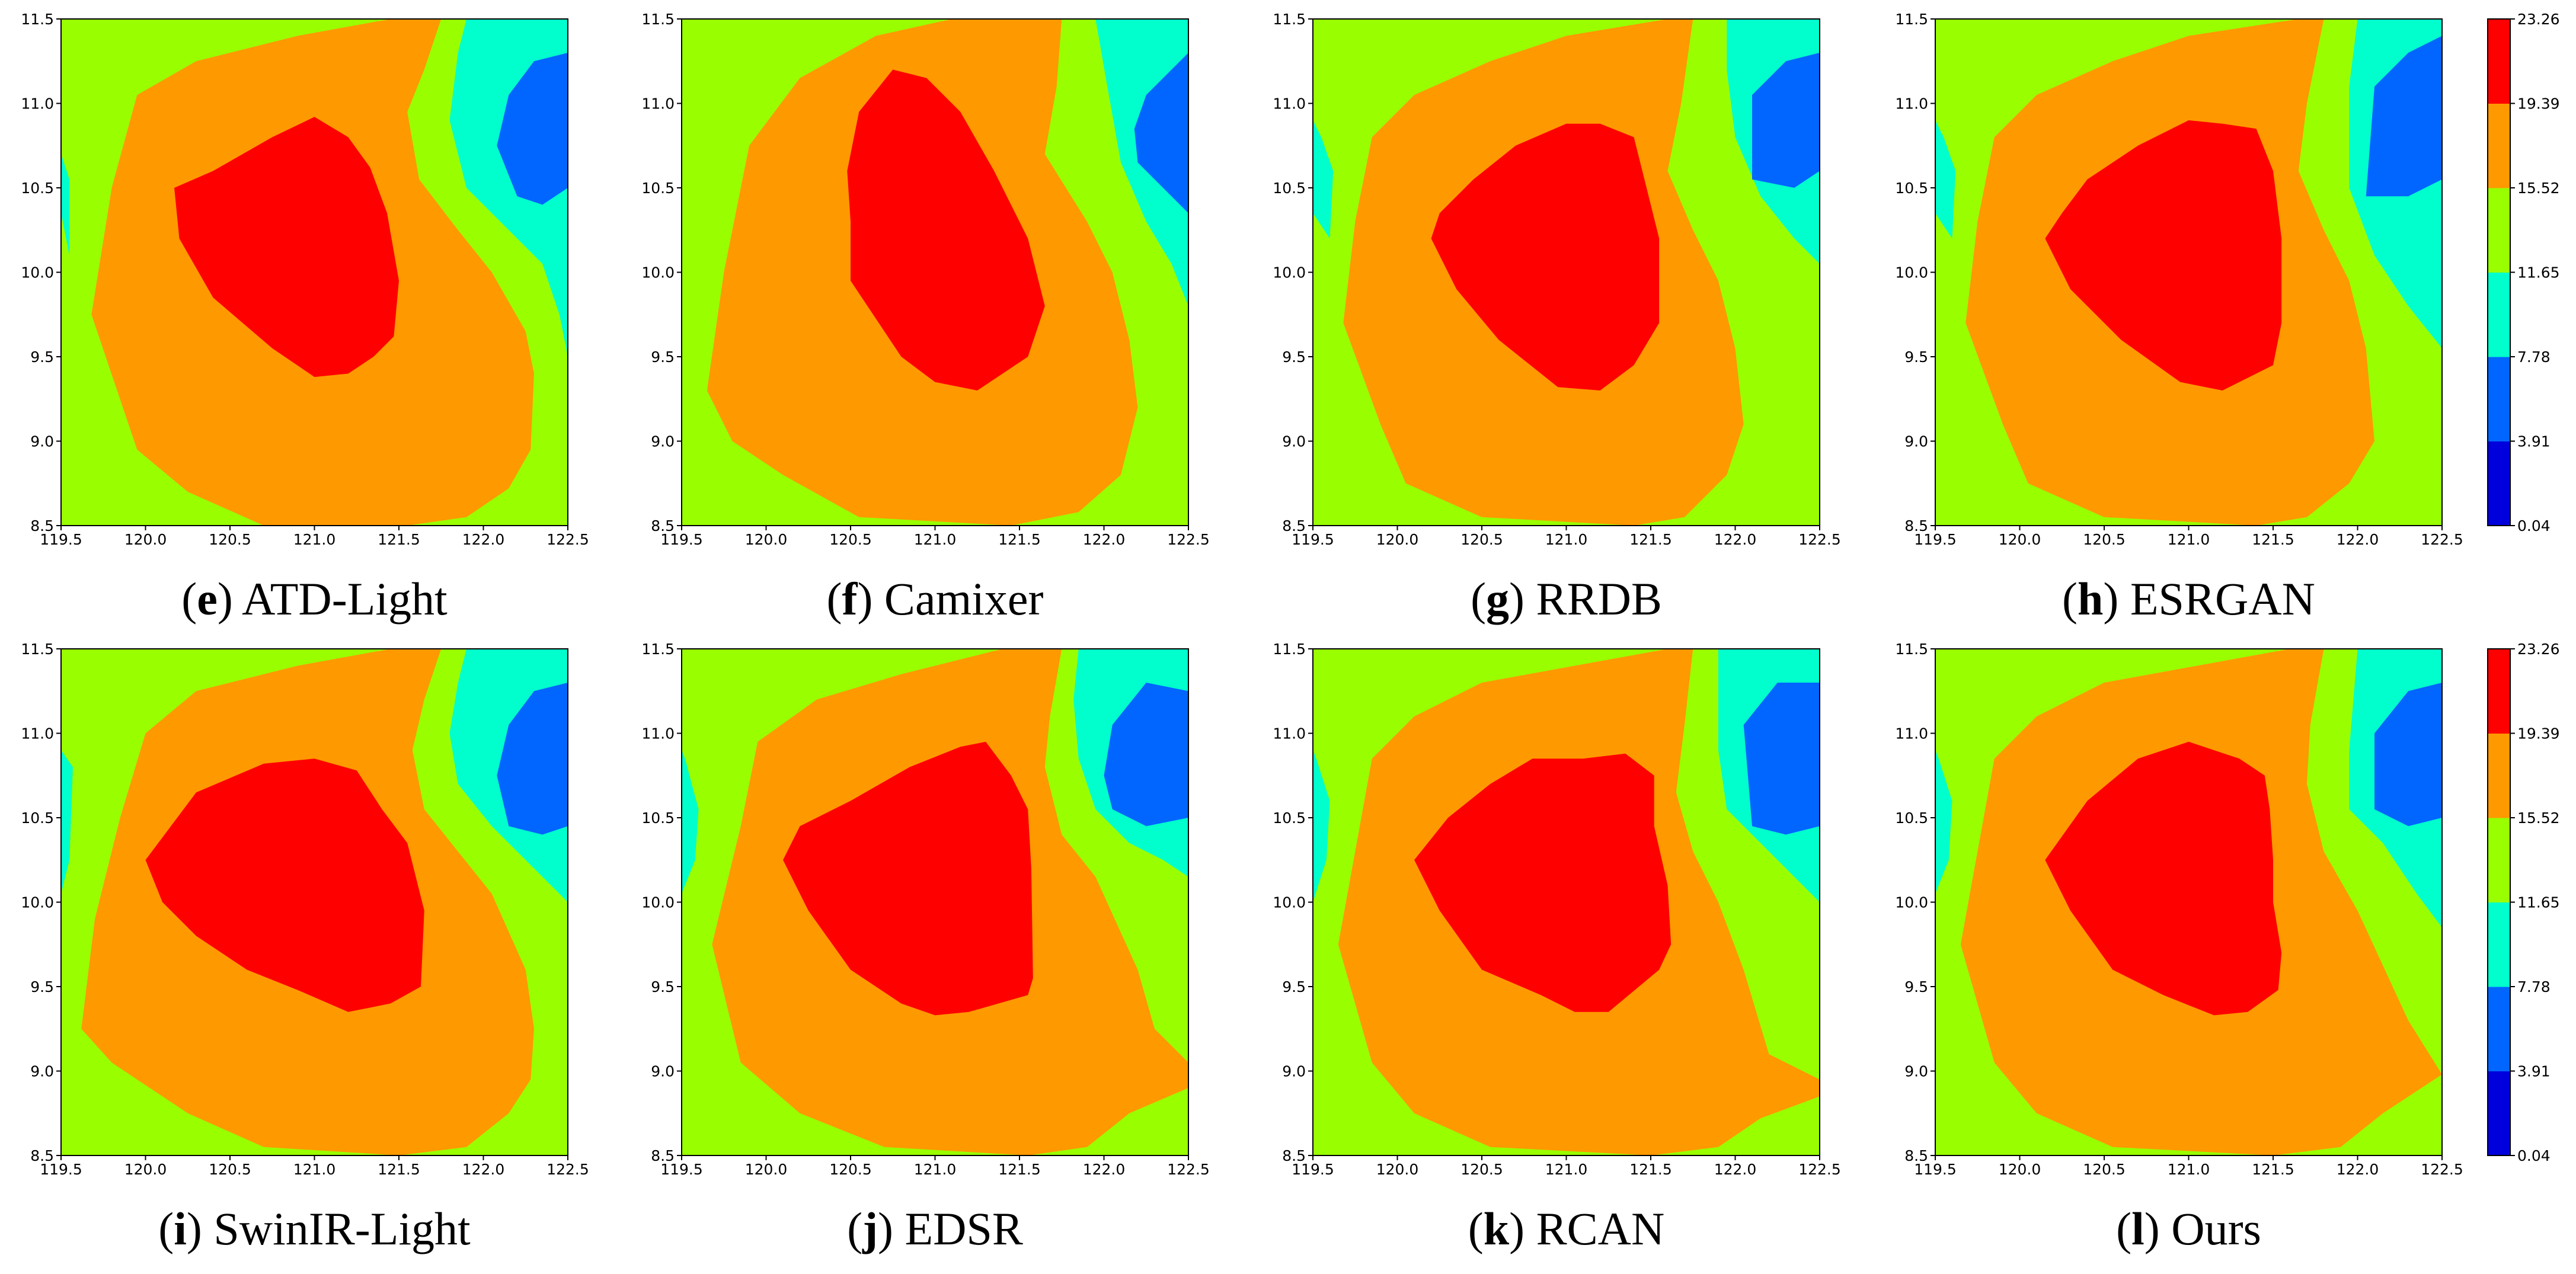  What do you see at coordinates (1545, 256) in the screenshot?
I see `band-red-g` at bounding box center [1545, 256].